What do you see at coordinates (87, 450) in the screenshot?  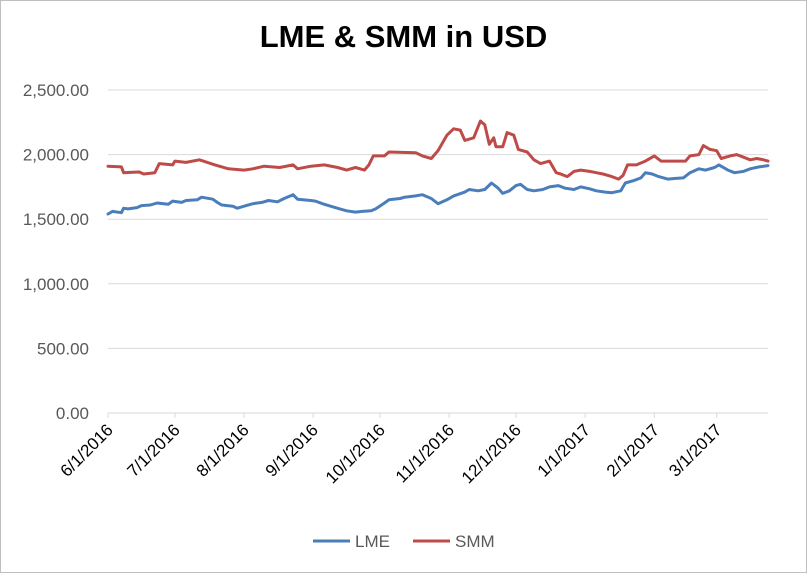 I see `x-tick-label: 6/1/2016` at bounding box center [87, 450].